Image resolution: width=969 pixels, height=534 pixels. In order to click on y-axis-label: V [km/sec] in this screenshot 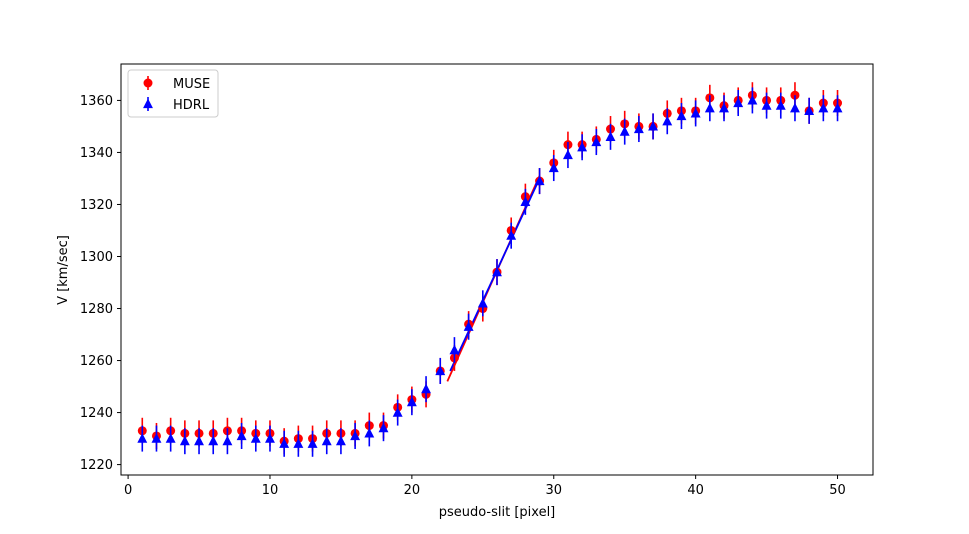, I will do `click(63, 270)`.